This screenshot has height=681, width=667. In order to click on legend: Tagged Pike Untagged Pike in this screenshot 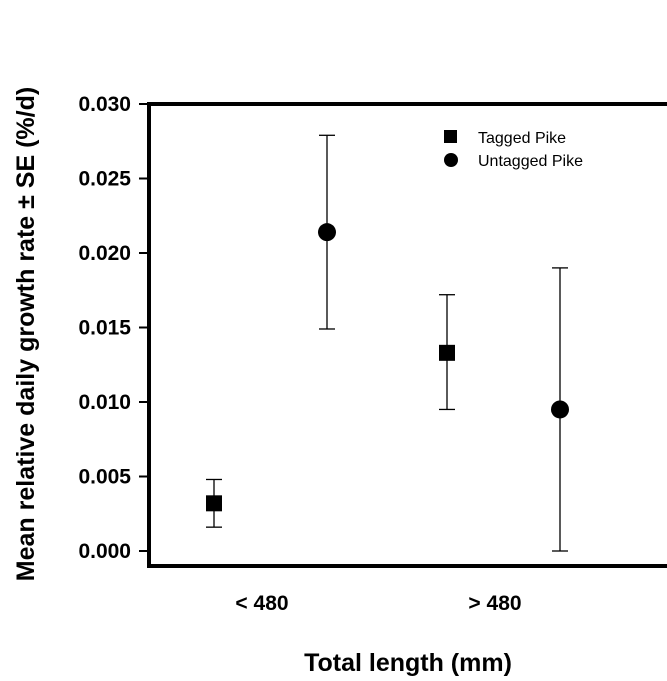, I will do `click(513, 150)`.